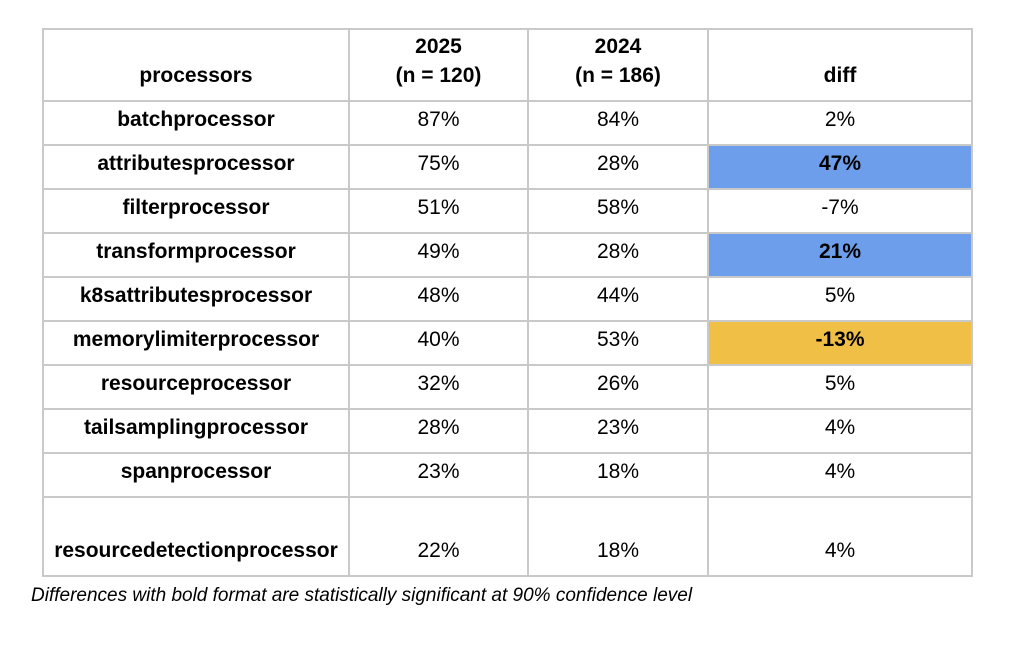 This screenshot has height=662, width=1016. Describe the element at coordinates (196, 343) in the screenshot. I see `processor-name-cell: memorylimiterprocessor` at that location.